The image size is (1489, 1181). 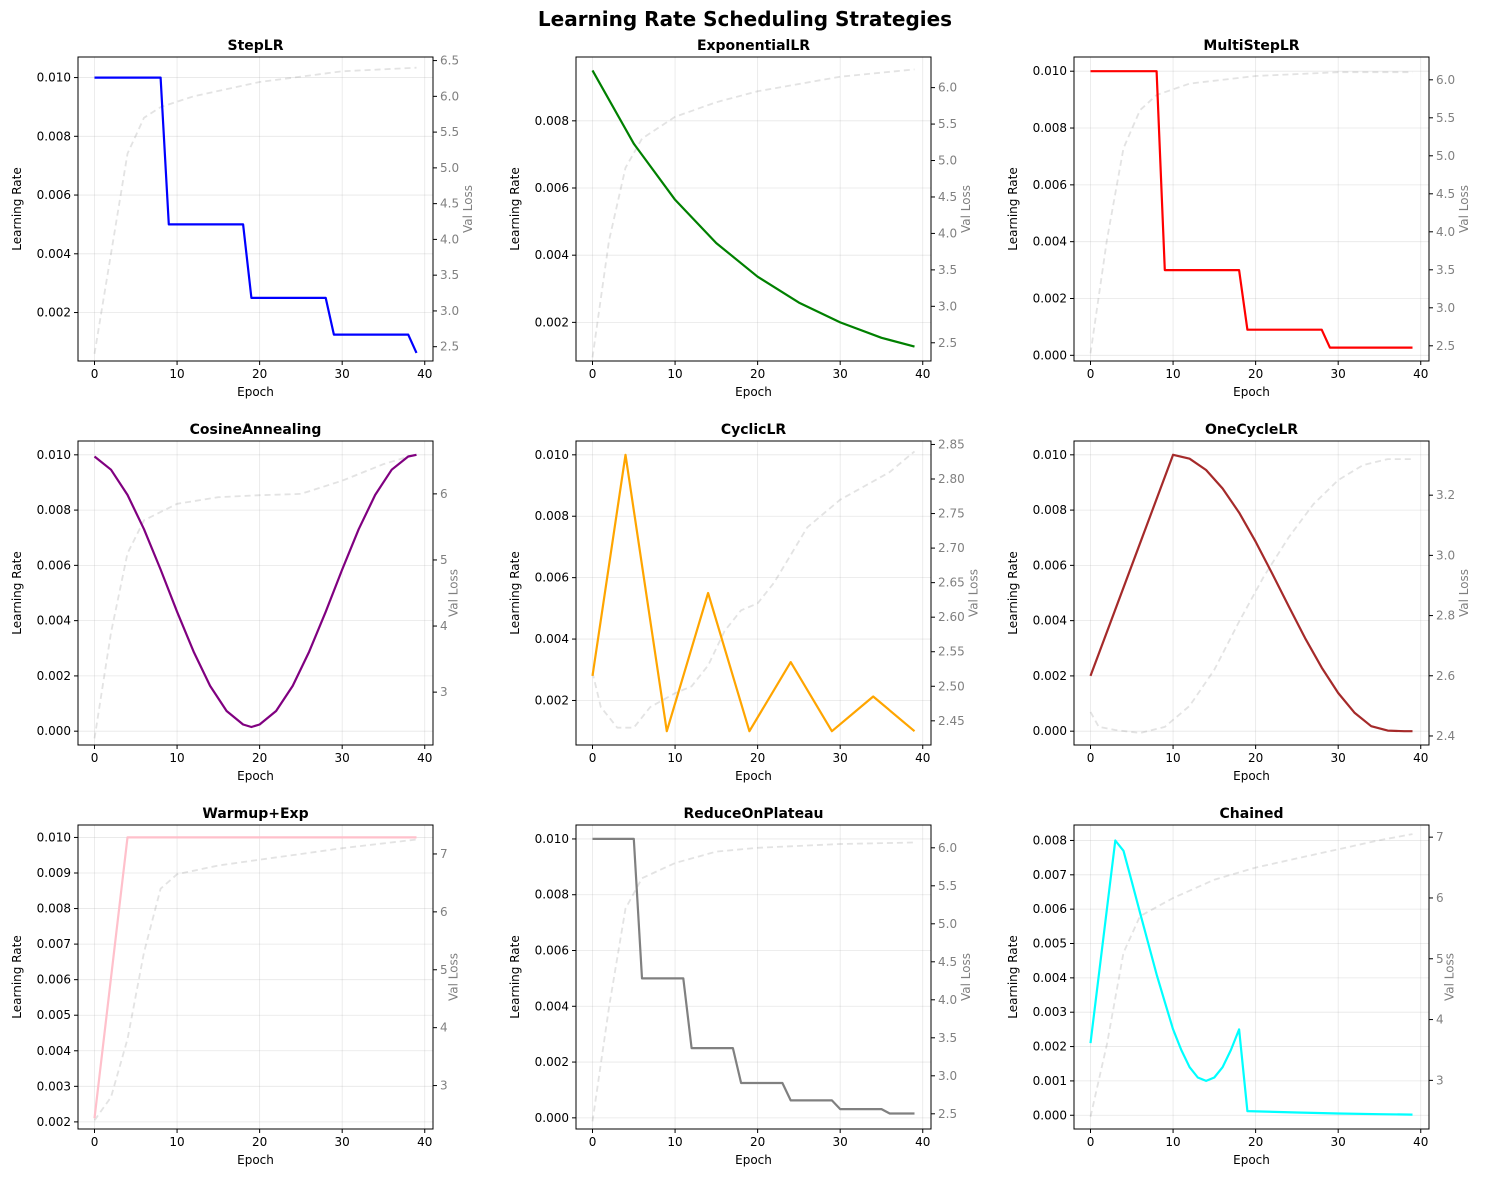 What do you see at coordinates (1445, 736) in the screenshot?
I see `y2-tick-label: 2.4` at bounding box center [1445, 736].